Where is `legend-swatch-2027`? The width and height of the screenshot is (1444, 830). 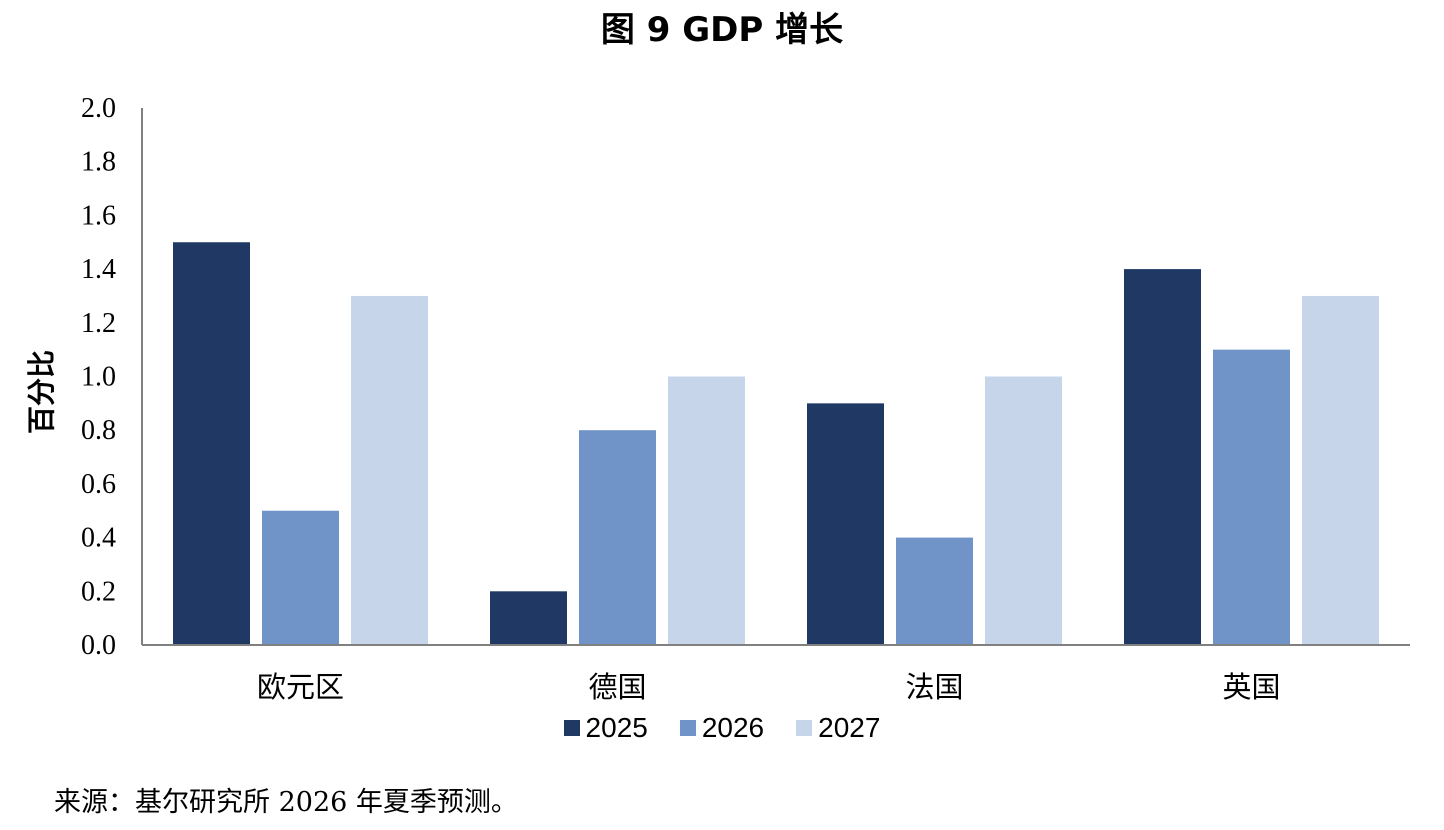
legend-swatch-2027 is located at coordinates (804, 728).